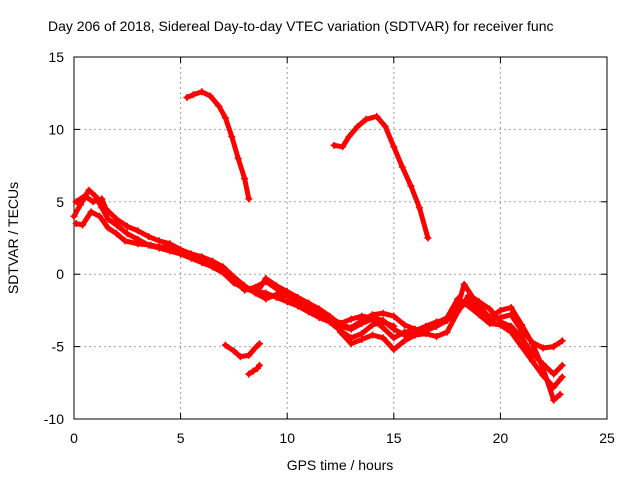 The width and height of the screenshot is (640, 480). What do you see at coordinates (607, 438) in the screenshot?
I see `x-tick-label: 25` at bounding box center [607, 438].